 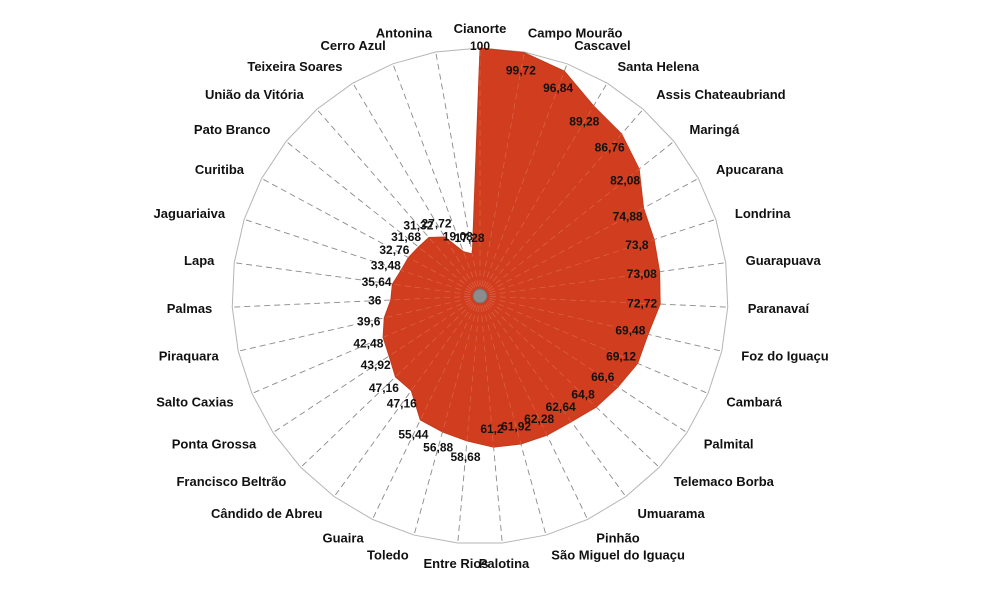 What do you see at coordinates (539, 419) in the screenshot?
I see `value-label: 62,28` at bounding box center [539, 419].